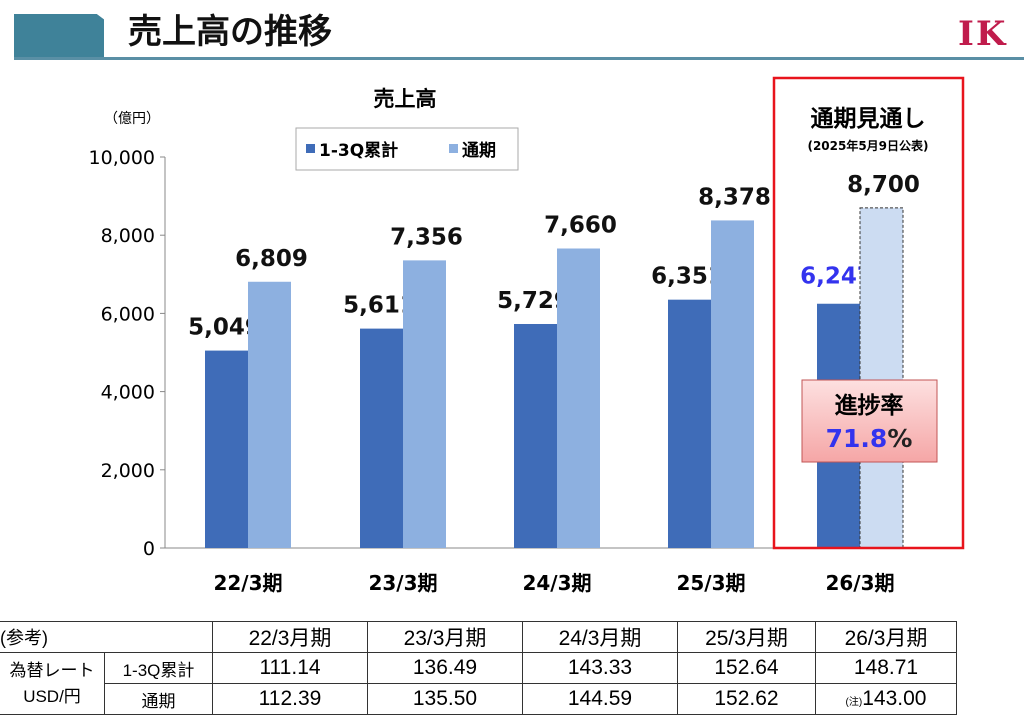  Describe the element at coordinates (290, 668) in the screenshot. I see `table-cell: 111.14` at that location.